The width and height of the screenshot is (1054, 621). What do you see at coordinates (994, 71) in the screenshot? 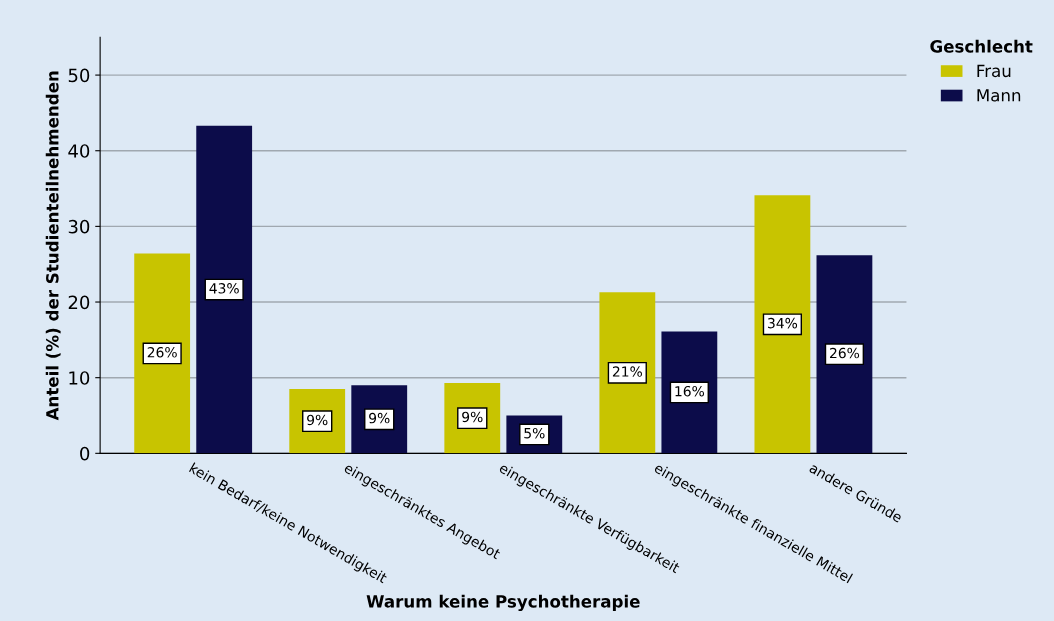
I see `legend-label: Frau` at bounding box center [994, 71].